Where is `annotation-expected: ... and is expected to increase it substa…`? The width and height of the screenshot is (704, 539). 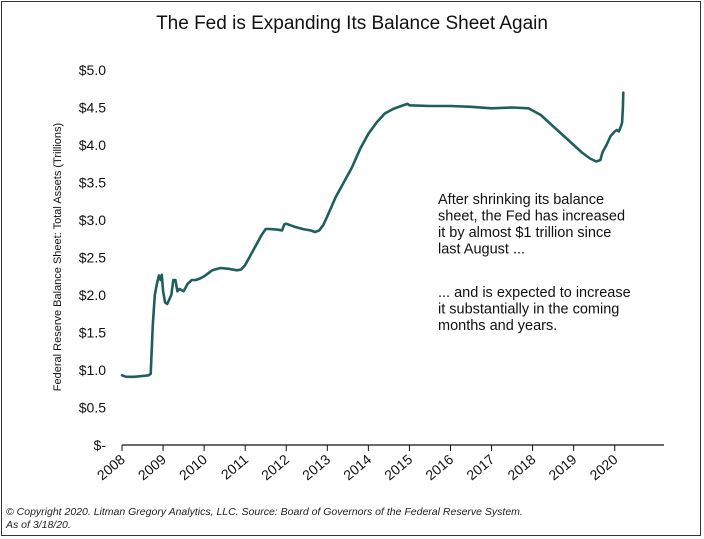
annotation-expected: ... and is expected to increase it substa… is located at coordinates (534, 309).